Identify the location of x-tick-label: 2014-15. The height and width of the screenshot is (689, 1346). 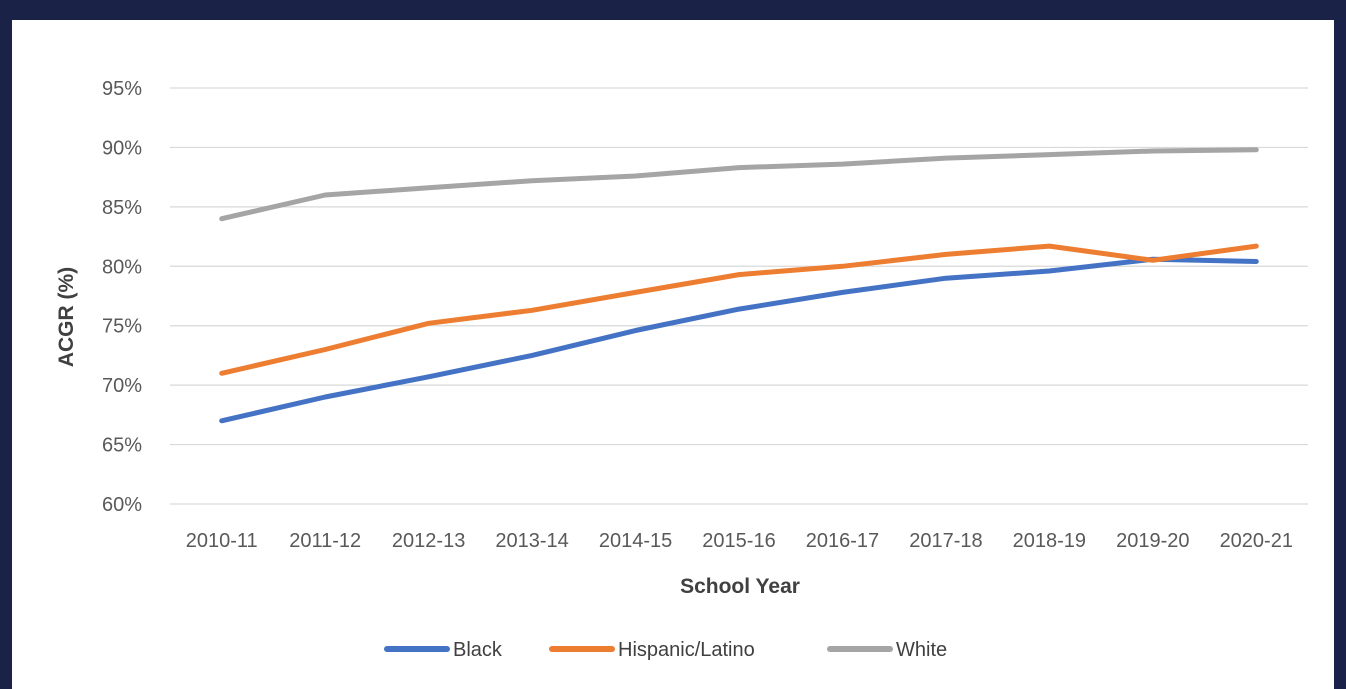
(635, 541).